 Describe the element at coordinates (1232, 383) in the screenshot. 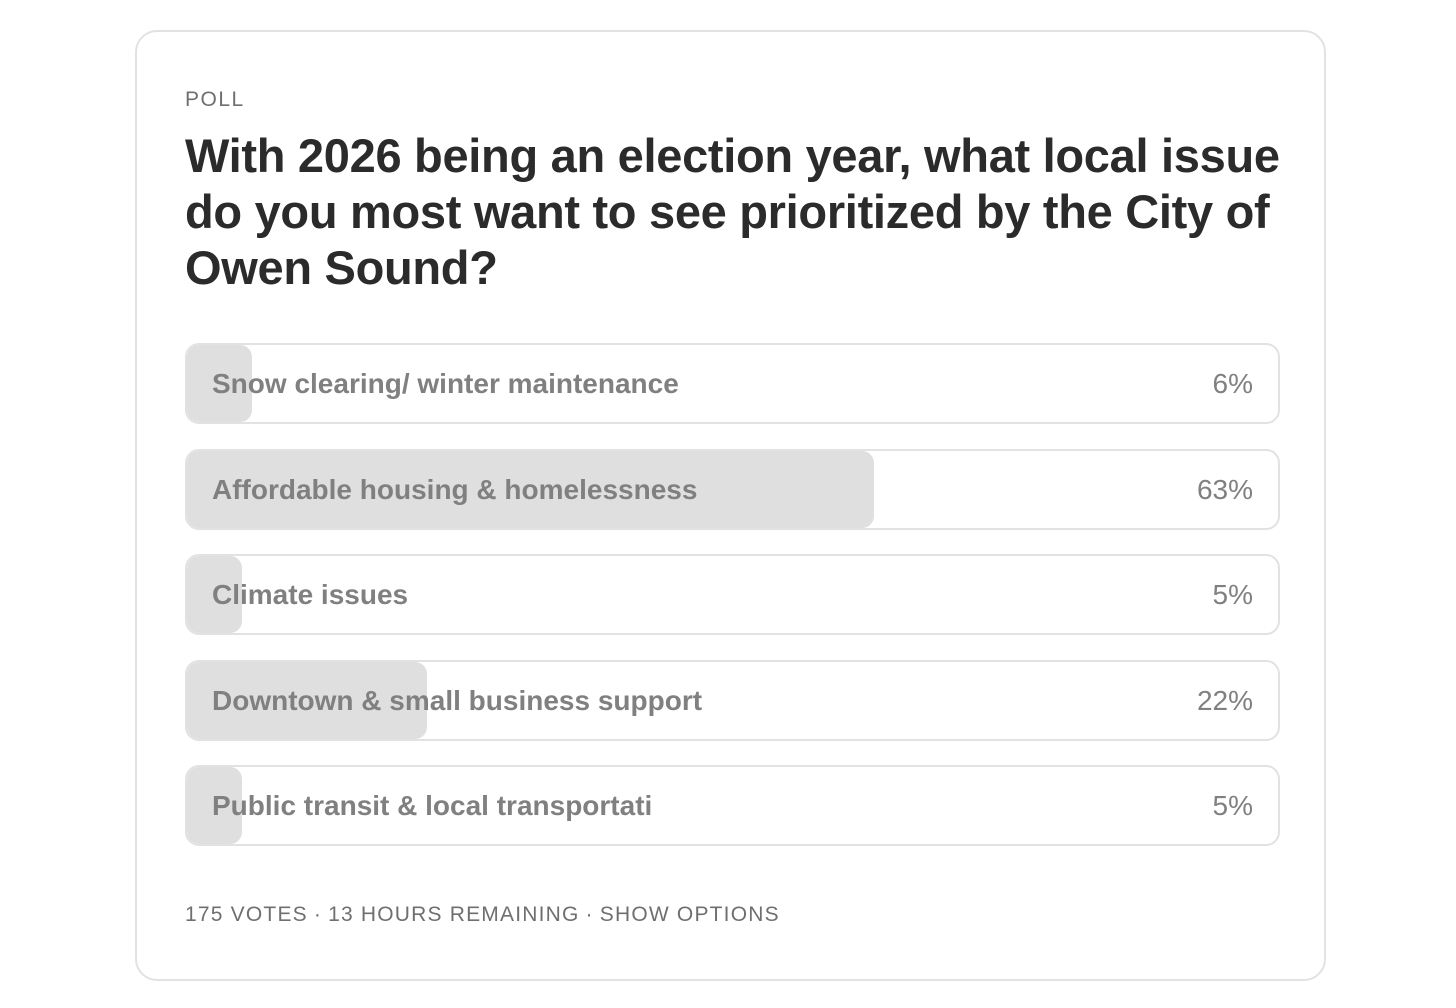

I see `poll-option-percent: 6%` at that location.